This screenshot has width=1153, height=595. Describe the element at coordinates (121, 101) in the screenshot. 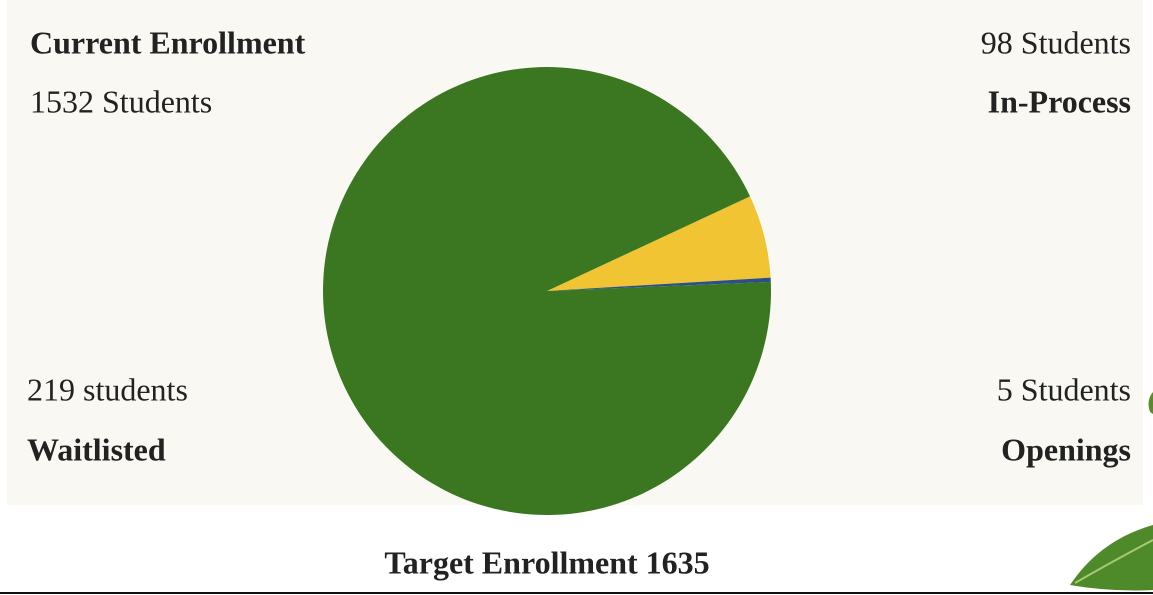

I see `current-enrollment-value: 1532 Students` at that location.